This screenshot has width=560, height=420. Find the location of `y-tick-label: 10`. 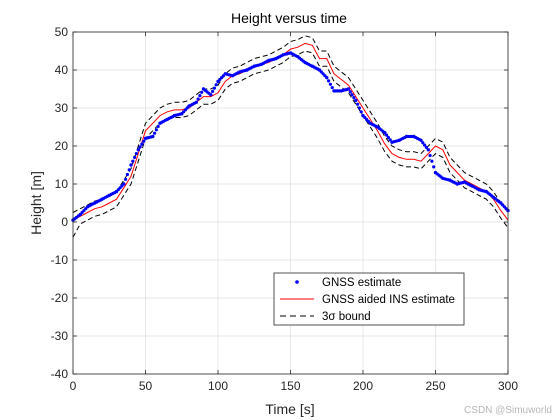

y-tick-label: 10 is located at coordinates (62, 184).